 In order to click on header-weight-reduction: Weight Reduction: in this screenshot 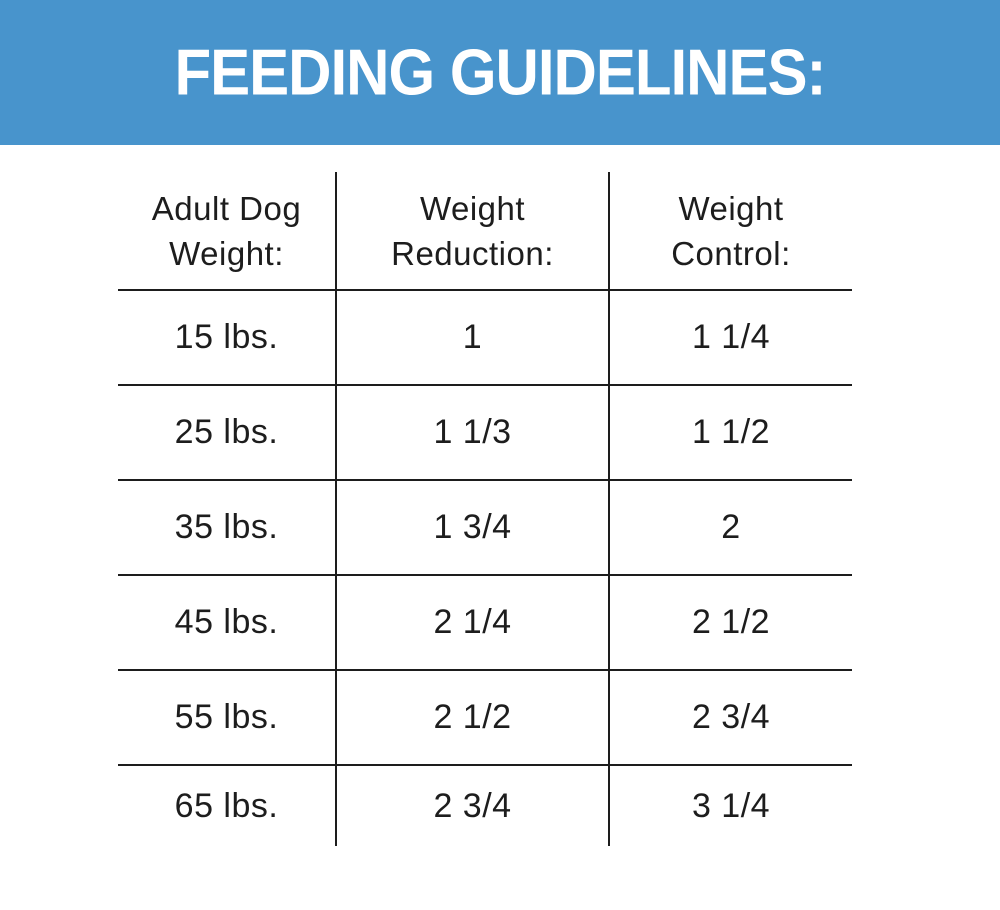, I will do `click(472, 230)`.